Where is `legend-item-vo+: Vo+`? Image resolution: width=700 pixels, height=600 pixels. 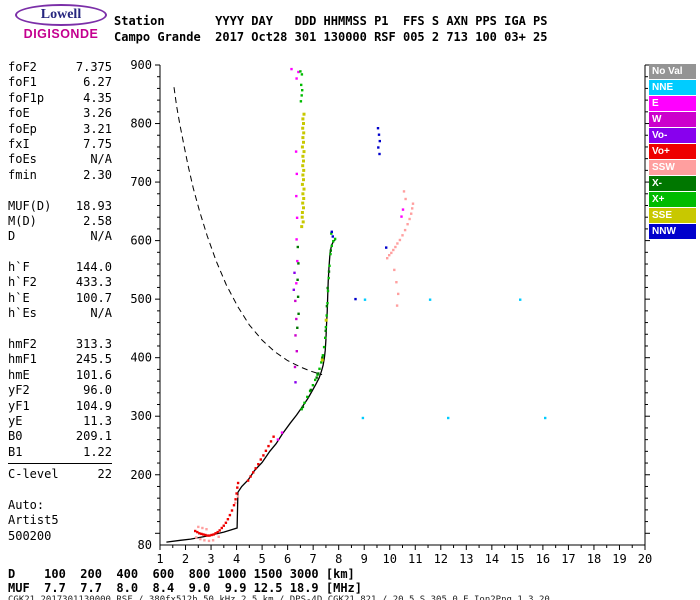
legend-item-vo+: Vo+ is located at coordinates (672, 151).